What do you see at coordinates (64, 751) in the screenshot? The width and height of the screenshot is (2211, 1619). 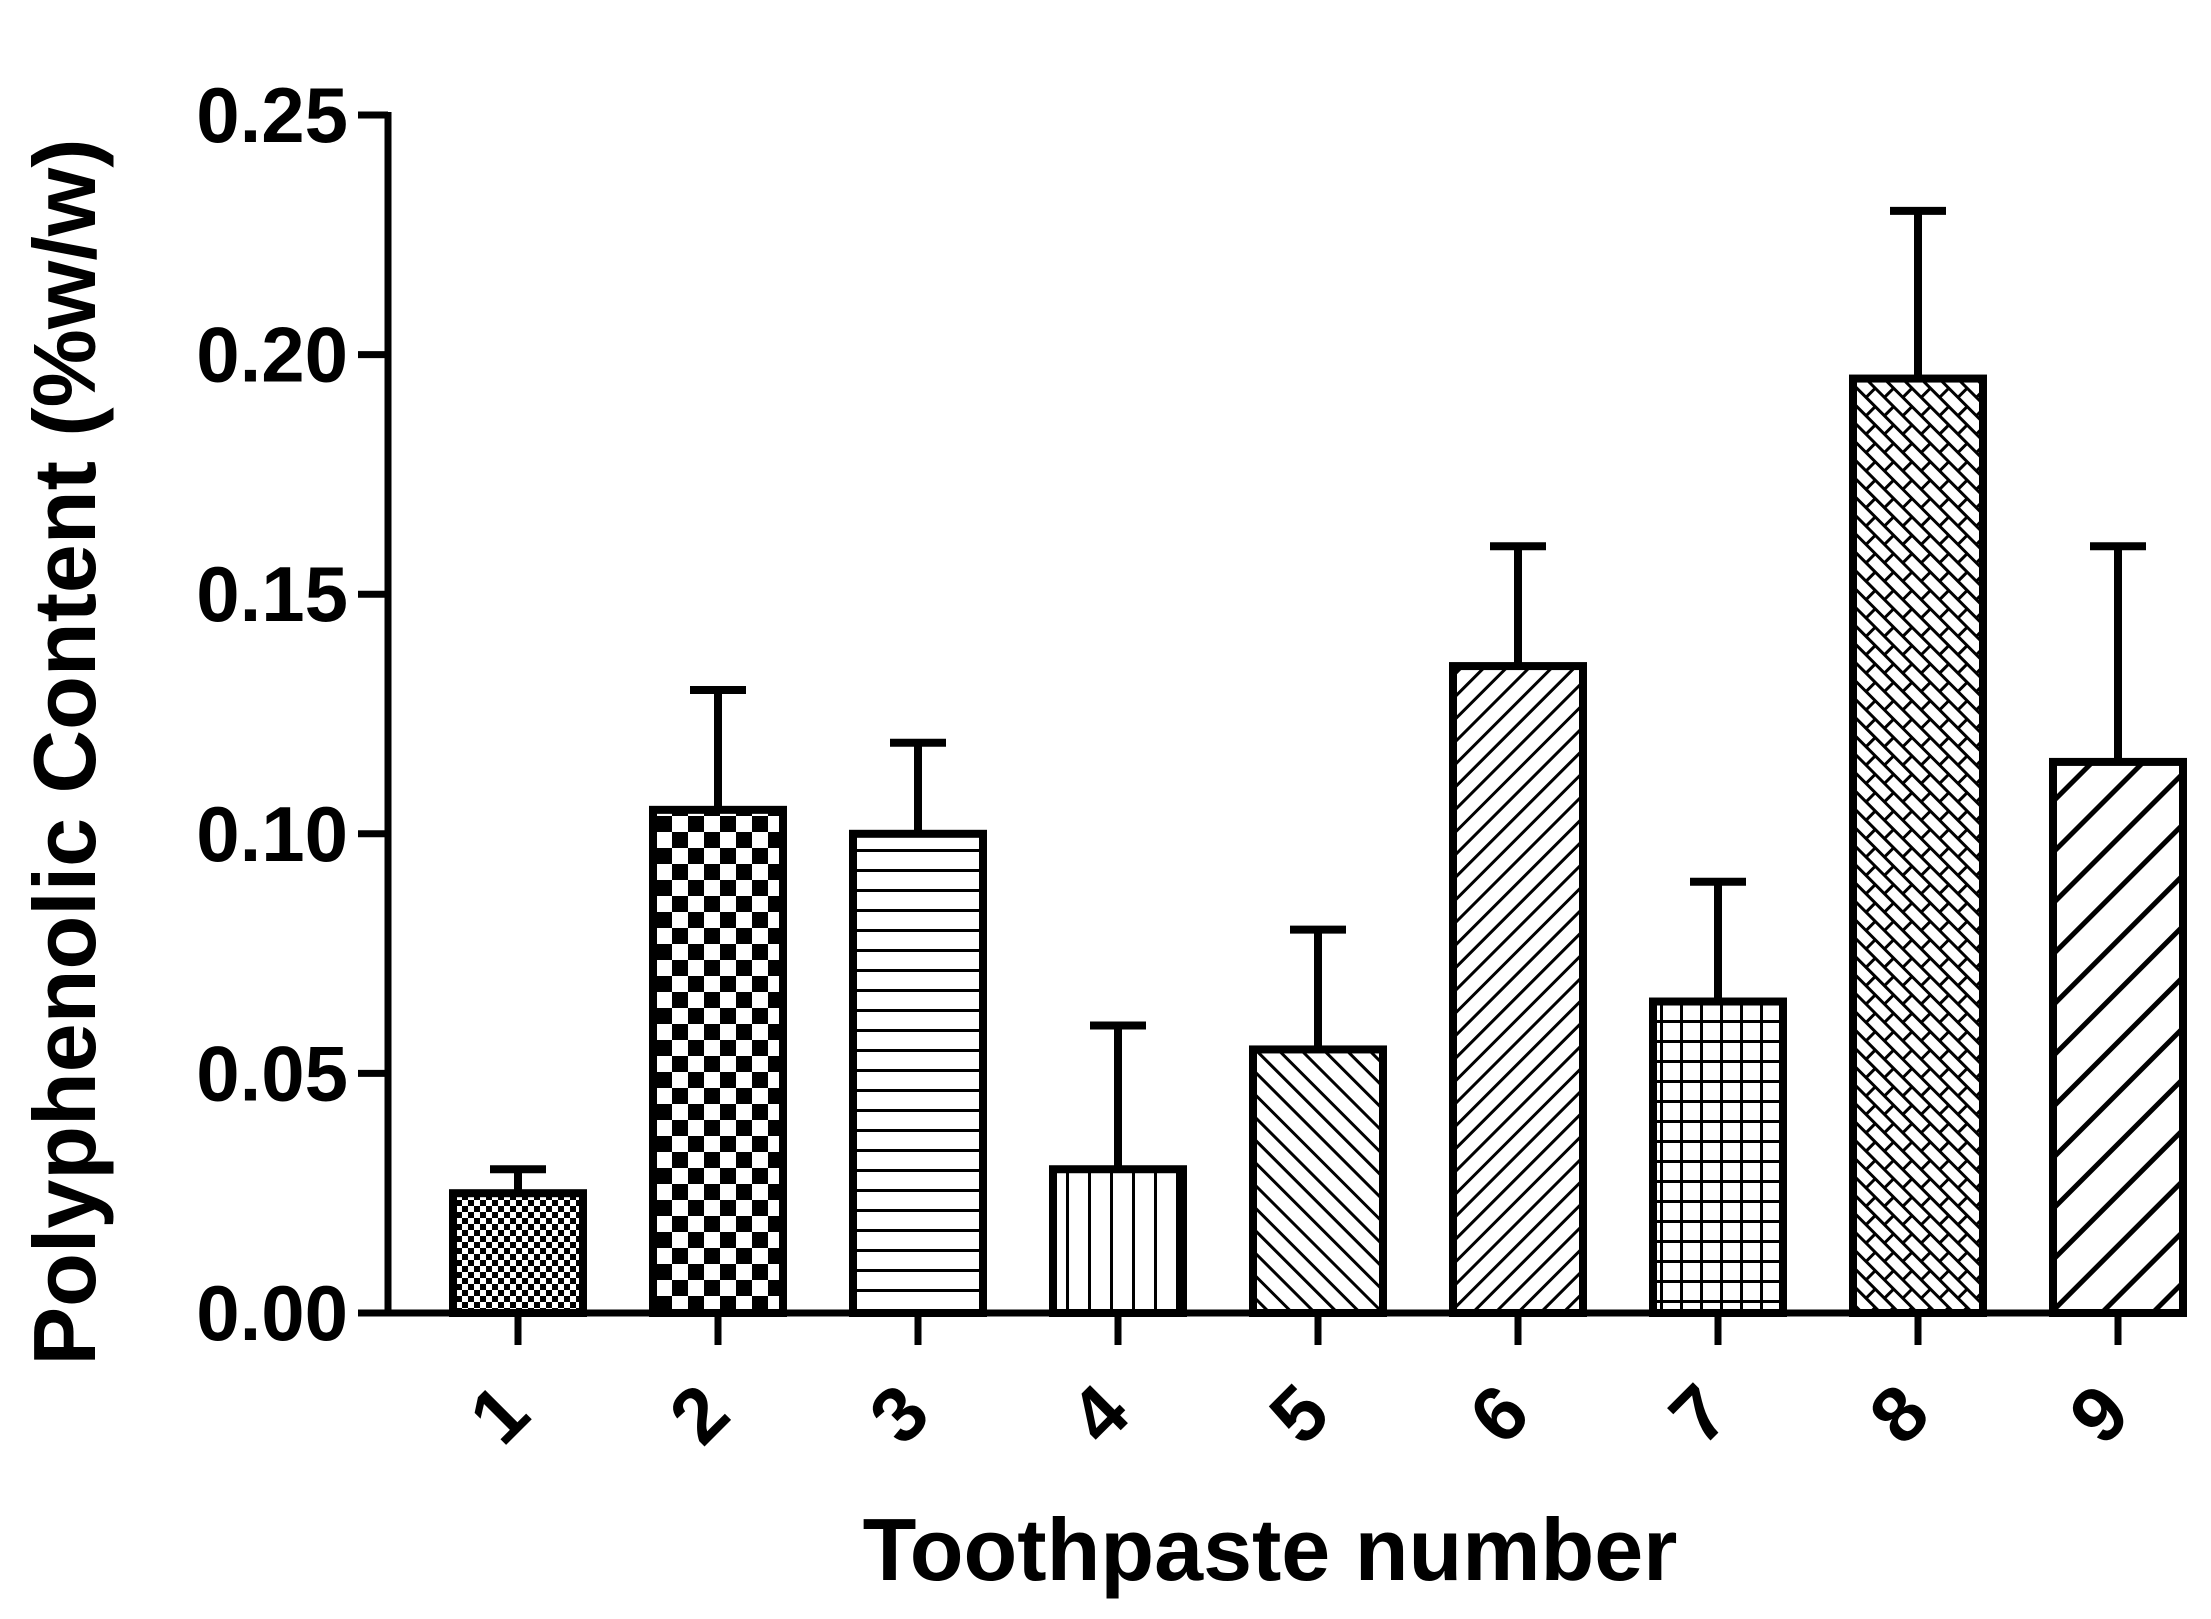 I see `y-axis-title: Polyphenolic Content (%w/w)` at bounding box center [64, 751].